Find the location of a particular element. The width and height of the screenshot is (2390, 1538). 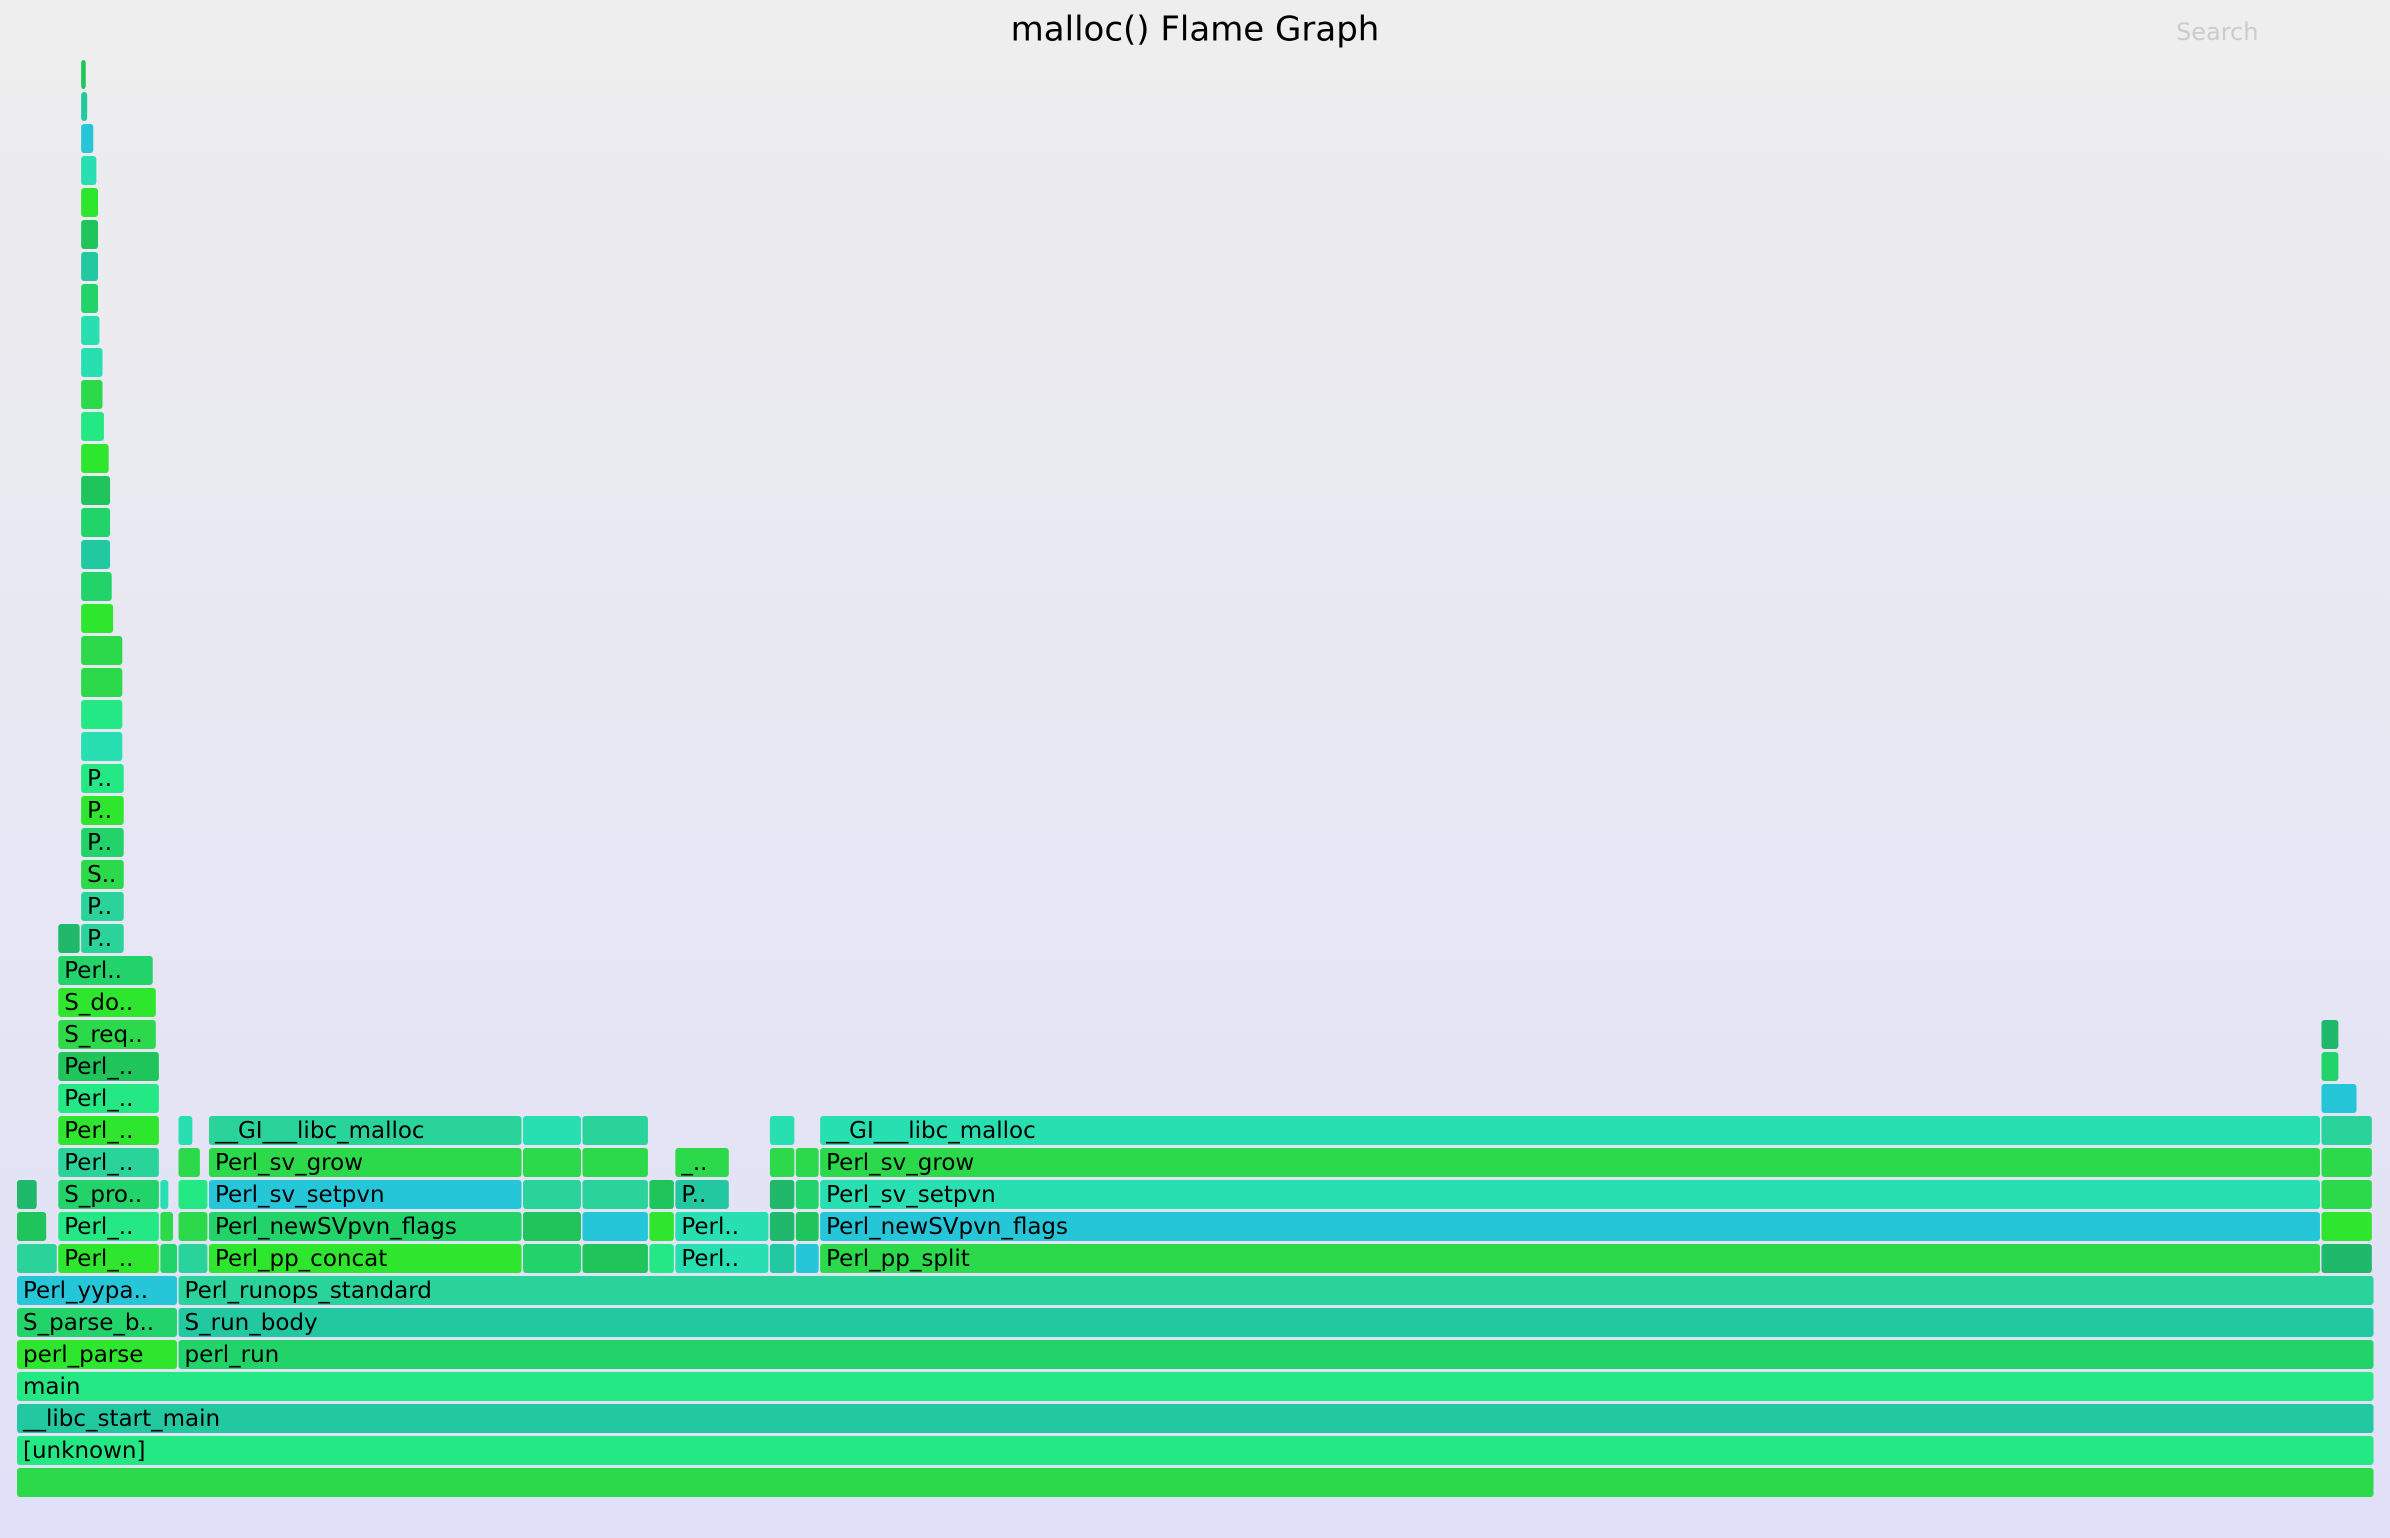

search-button: Search is located at coordinates (2217, 32).